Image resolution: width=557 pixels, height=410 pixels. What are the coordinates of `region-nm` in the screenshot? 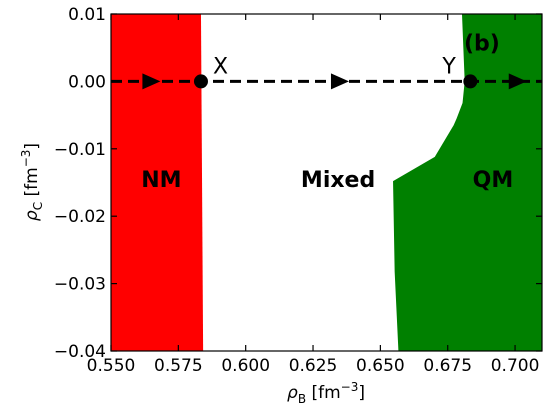 It's located at (157, 182).